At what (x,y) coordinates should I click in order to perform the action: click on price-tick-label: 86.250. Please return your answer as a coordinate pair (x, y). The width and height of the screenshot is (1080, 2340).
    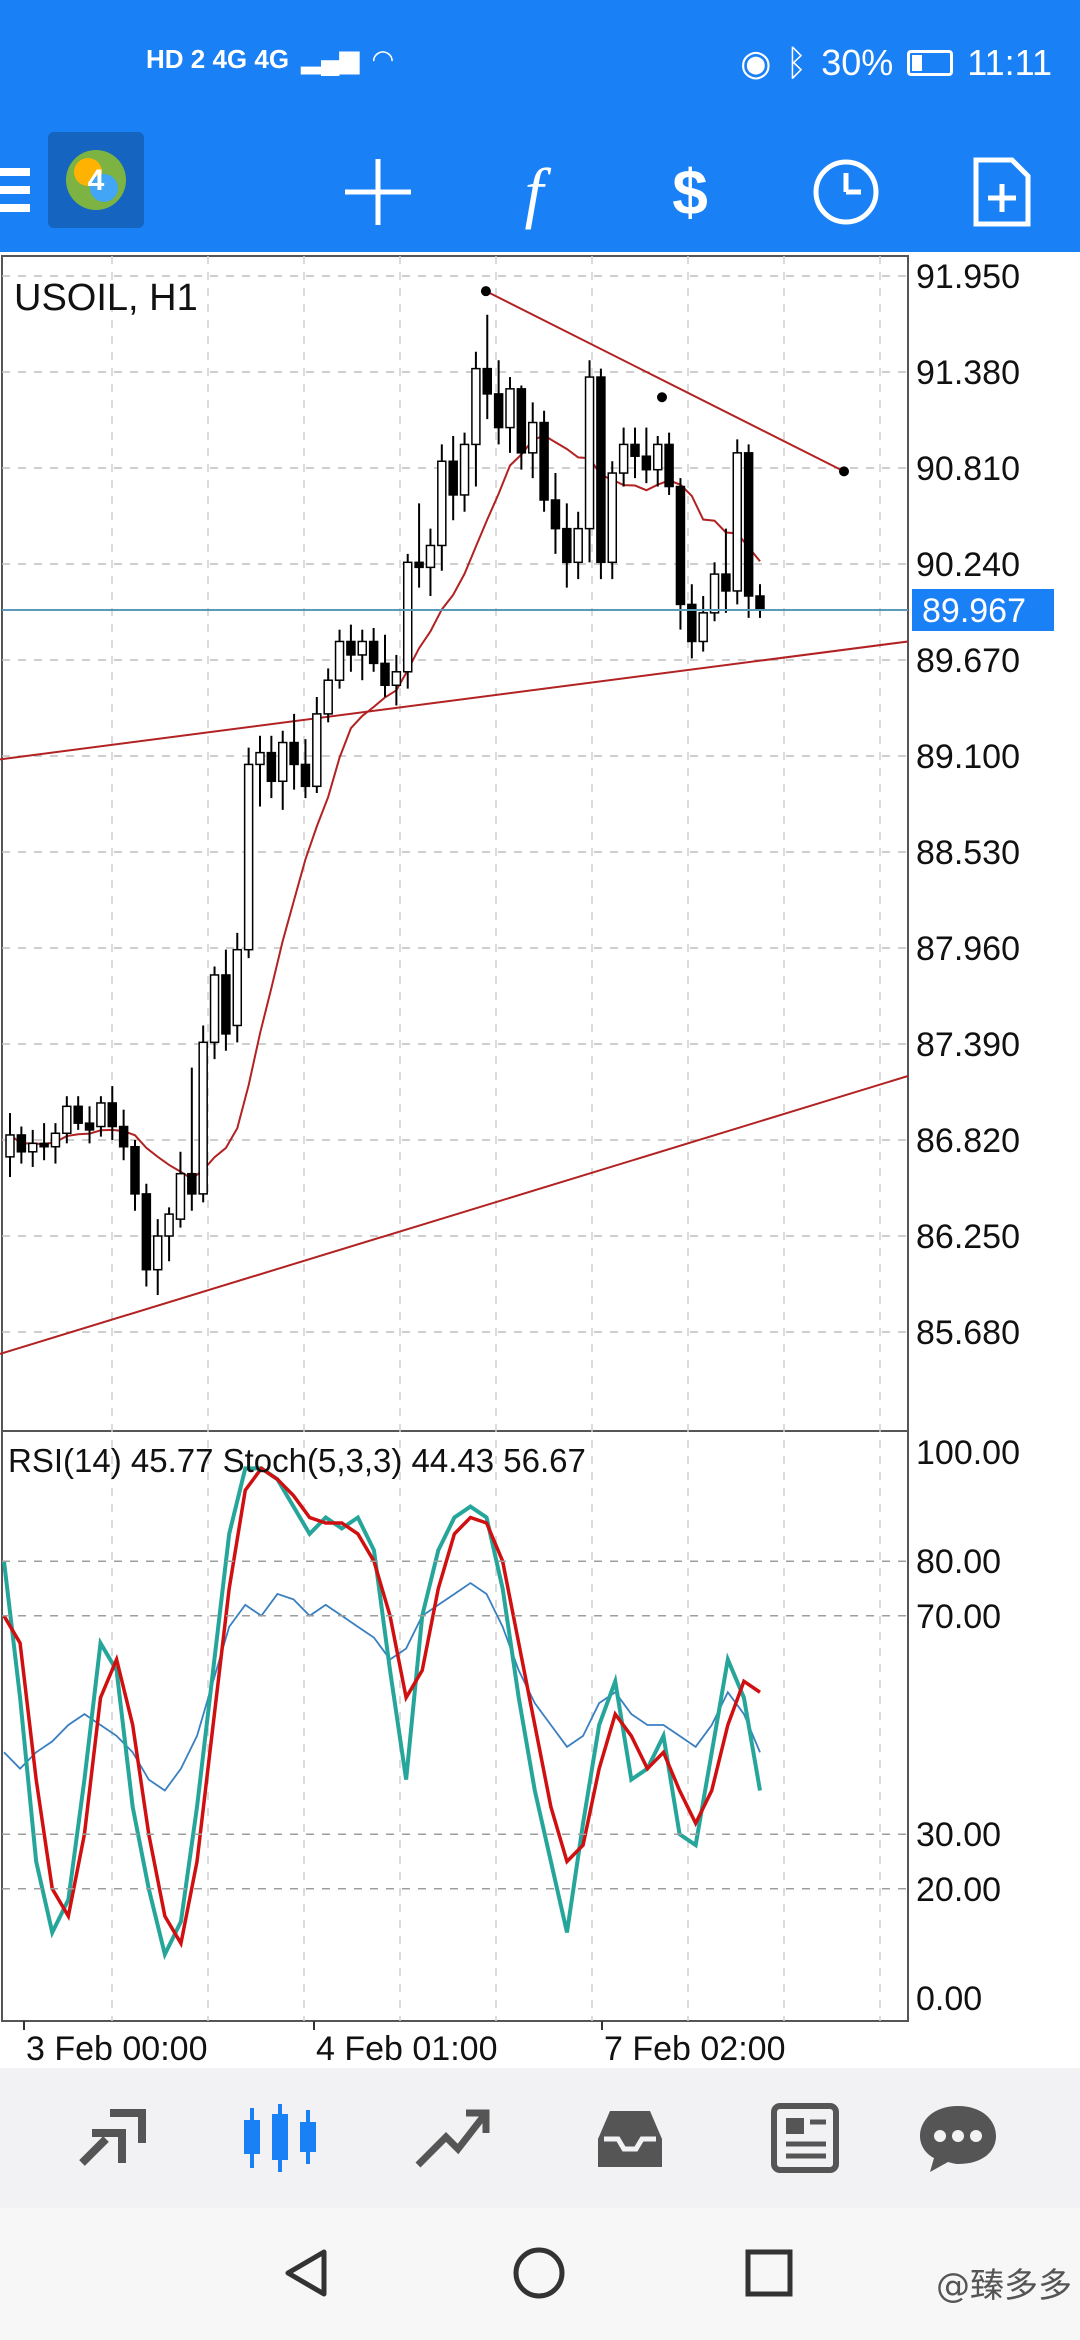
    Looking at the image, I should click on (968, 1237).